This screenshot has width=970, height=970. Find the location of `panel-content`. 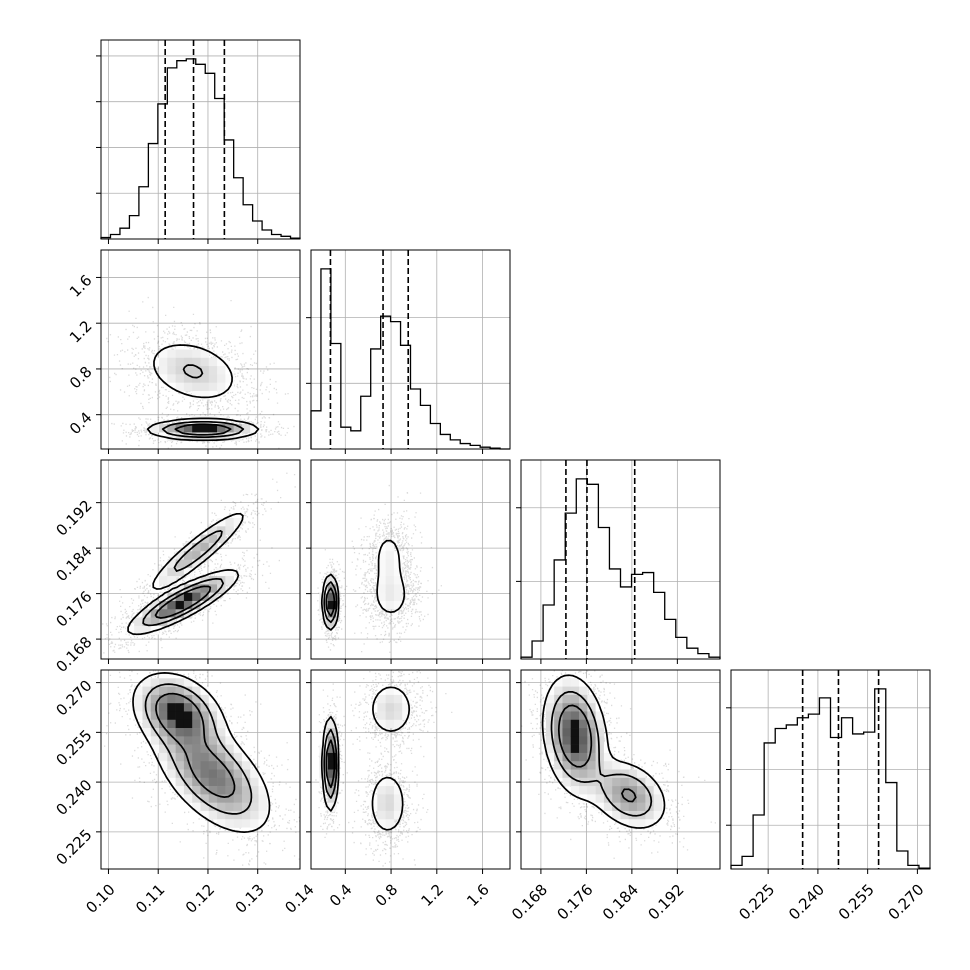

panel-content is located at coordinates (620, 769).